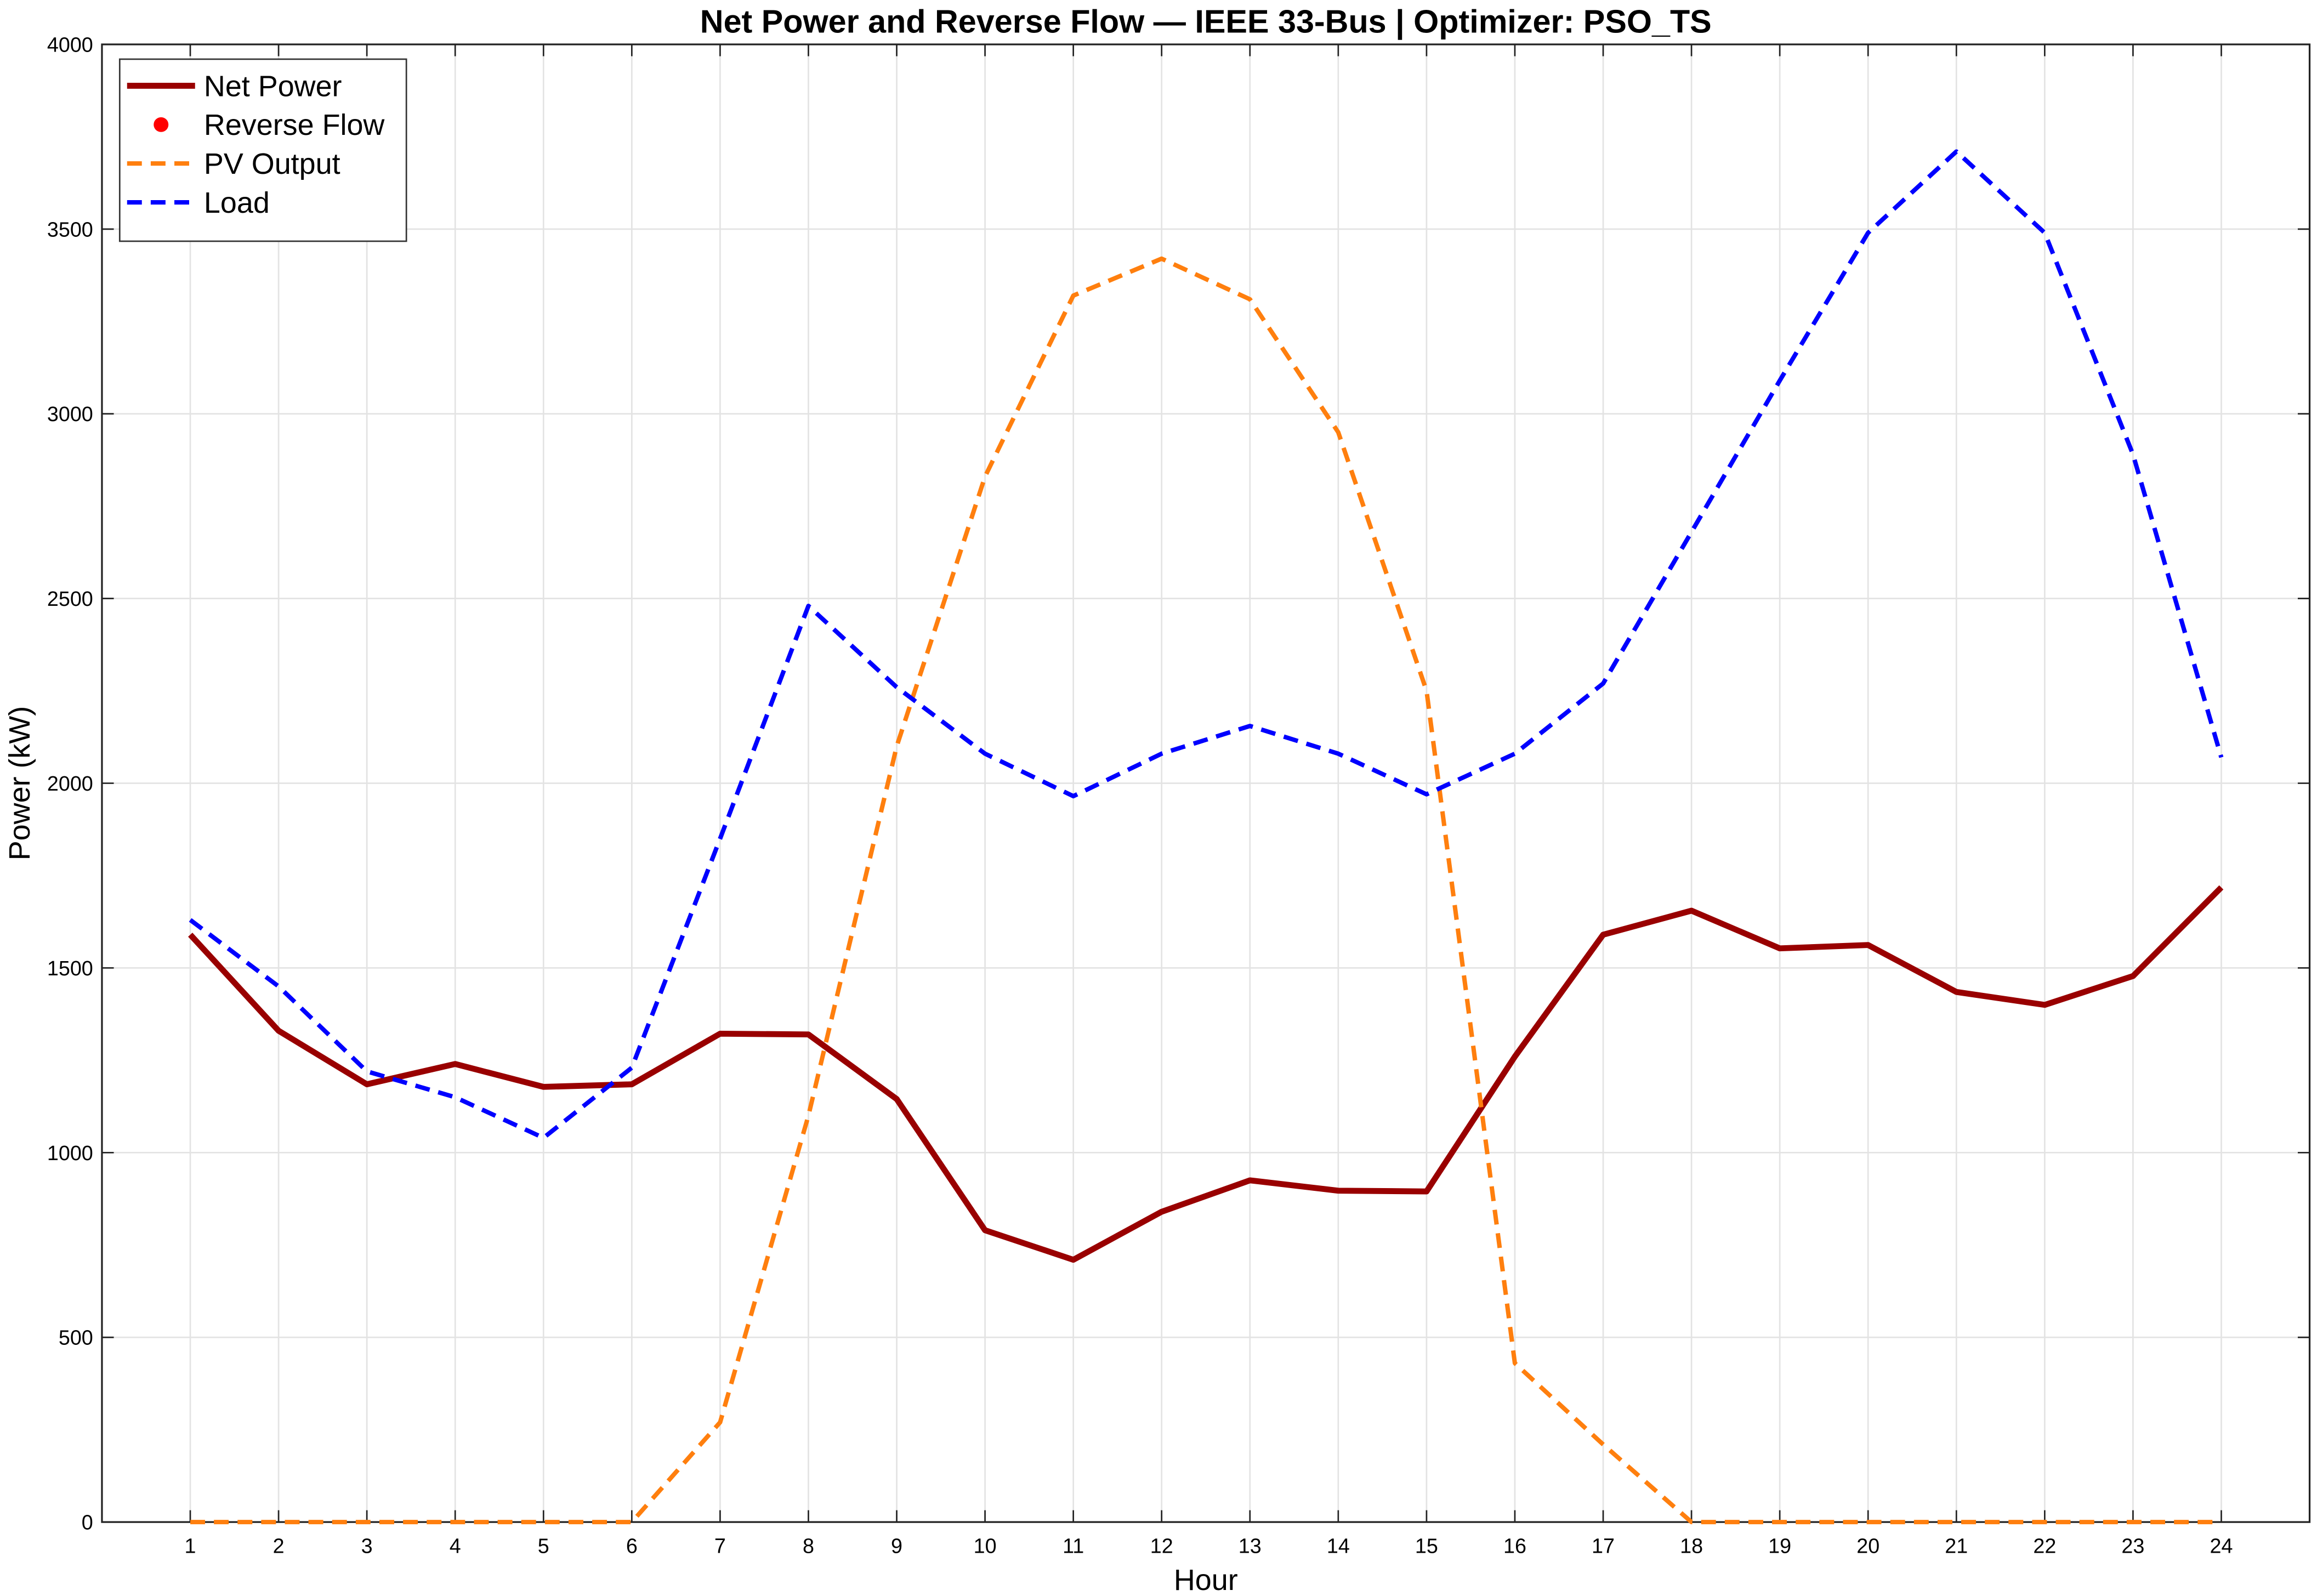  What do you see at coordinates (1514, 1547) in the screenshot?
I see `x-tick-label: 16` at bounding box center [1514, 1547].